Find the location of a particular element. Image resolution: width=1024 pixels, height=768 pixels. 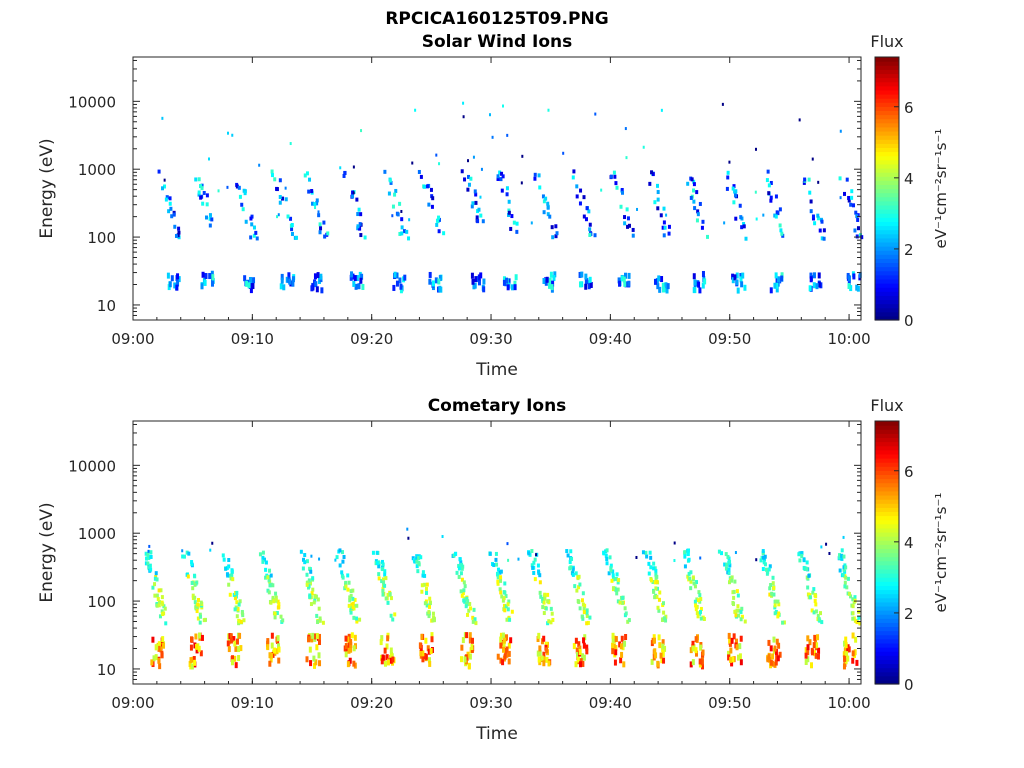

spectrogram-pixels is located at coordinates (503, 598).